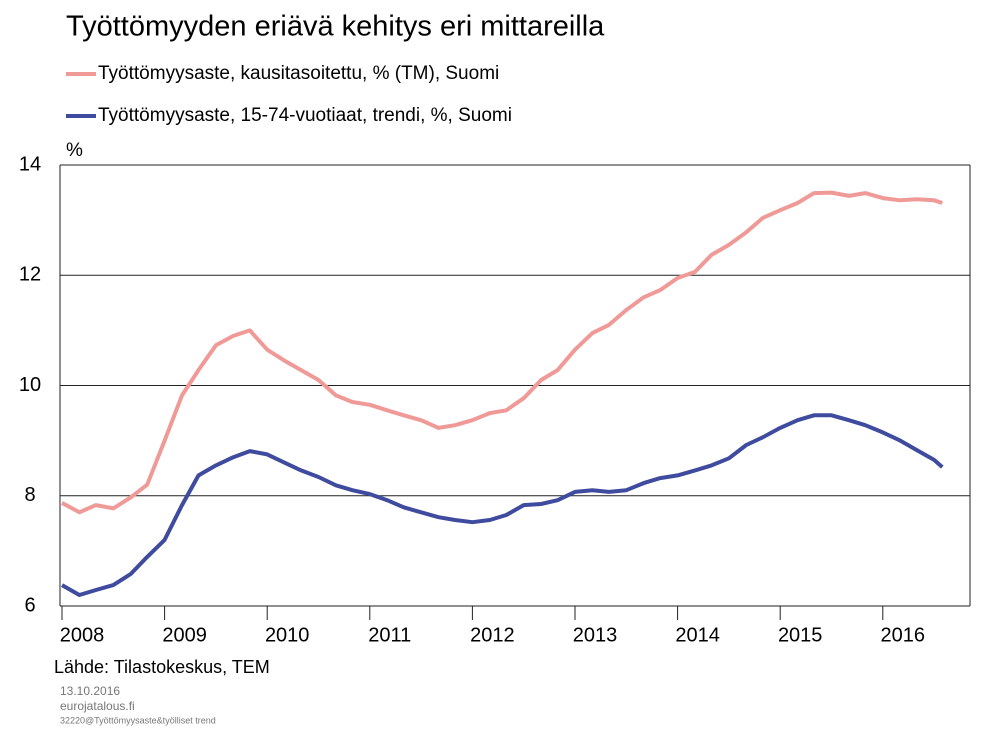 The image size is (983, 733). Describe the element at coordinates (184, 635) in the screenshot. I see `x-tick-label: 2009` at that location.